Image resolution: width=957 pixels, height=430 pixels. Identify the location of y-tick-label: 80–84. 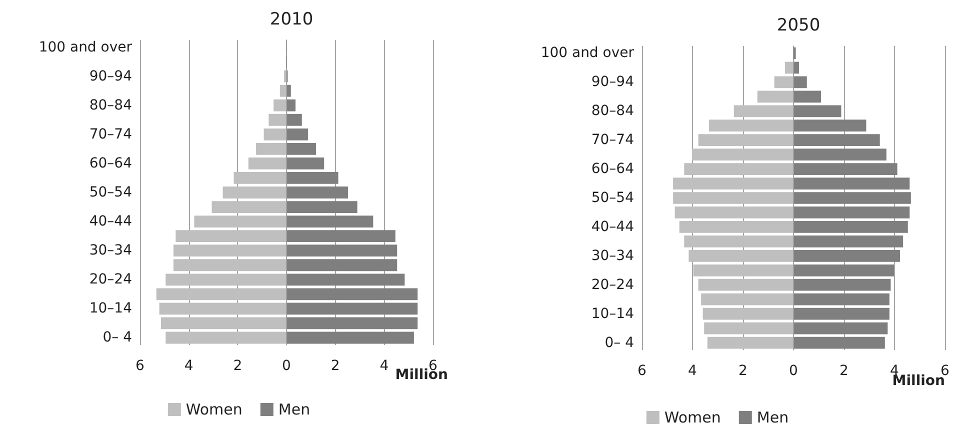
(110, 105).